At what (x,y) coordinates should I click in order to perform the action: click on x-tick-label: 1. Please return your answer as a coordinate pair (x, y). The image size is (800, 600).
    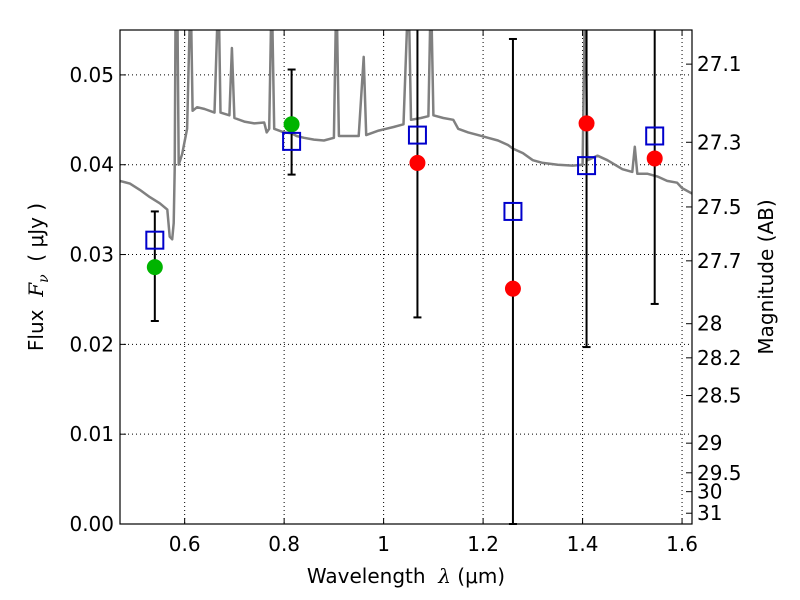
    Looking at the image, I should click on (383, 544).